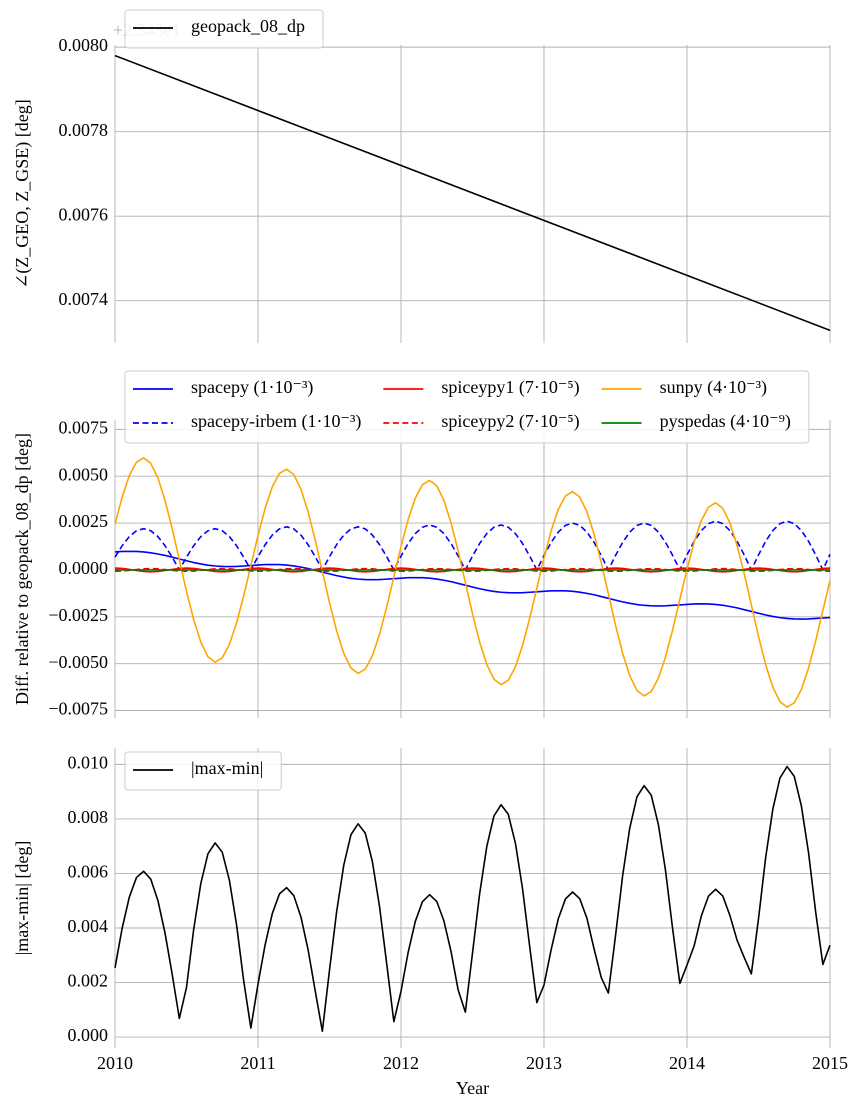  What do you see at coordinates (725, 421) in the screenshot?
I see `legend-label: pyspedas (4·10⁻⁹)` at bounding box center [725, 421].